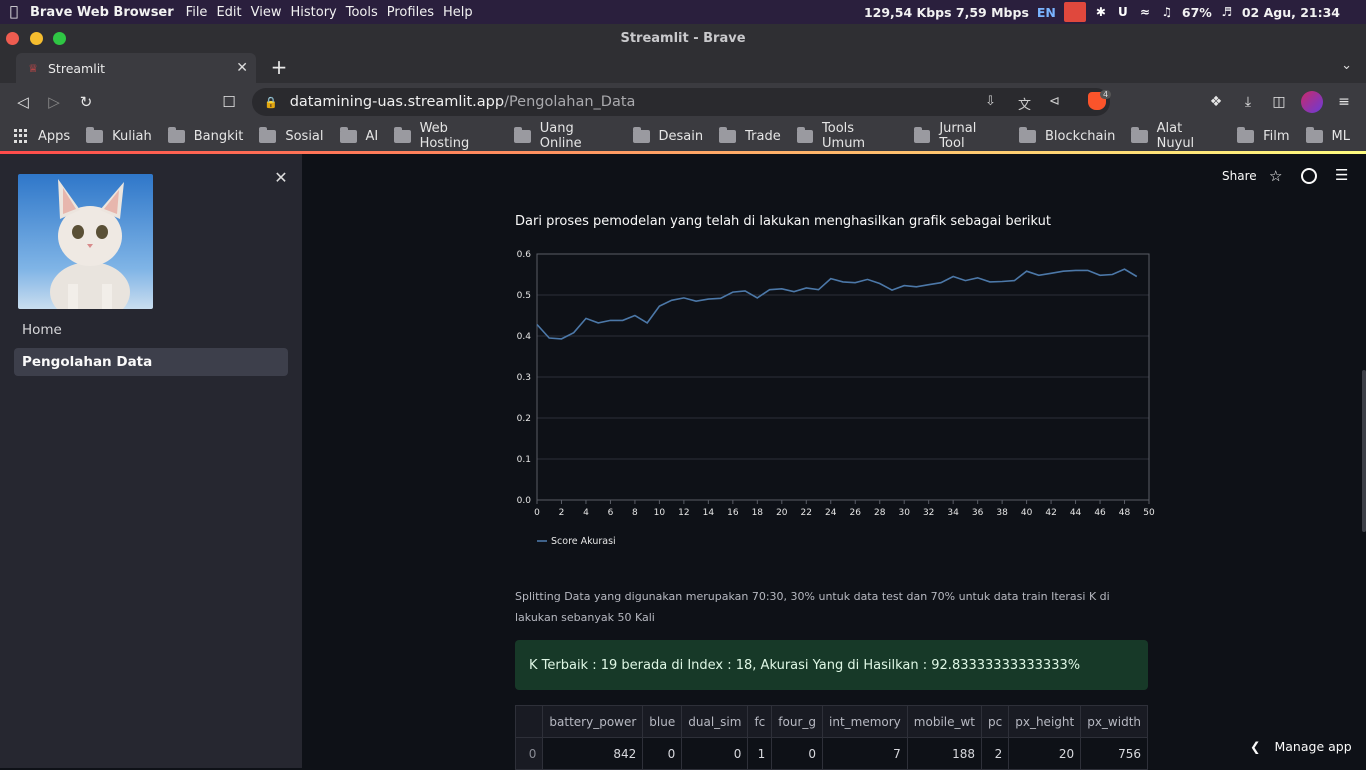  What do you see at coordinates (36, 38) in the screenshot?
I see `window-minimize-button` at bounding box center [36, 38].